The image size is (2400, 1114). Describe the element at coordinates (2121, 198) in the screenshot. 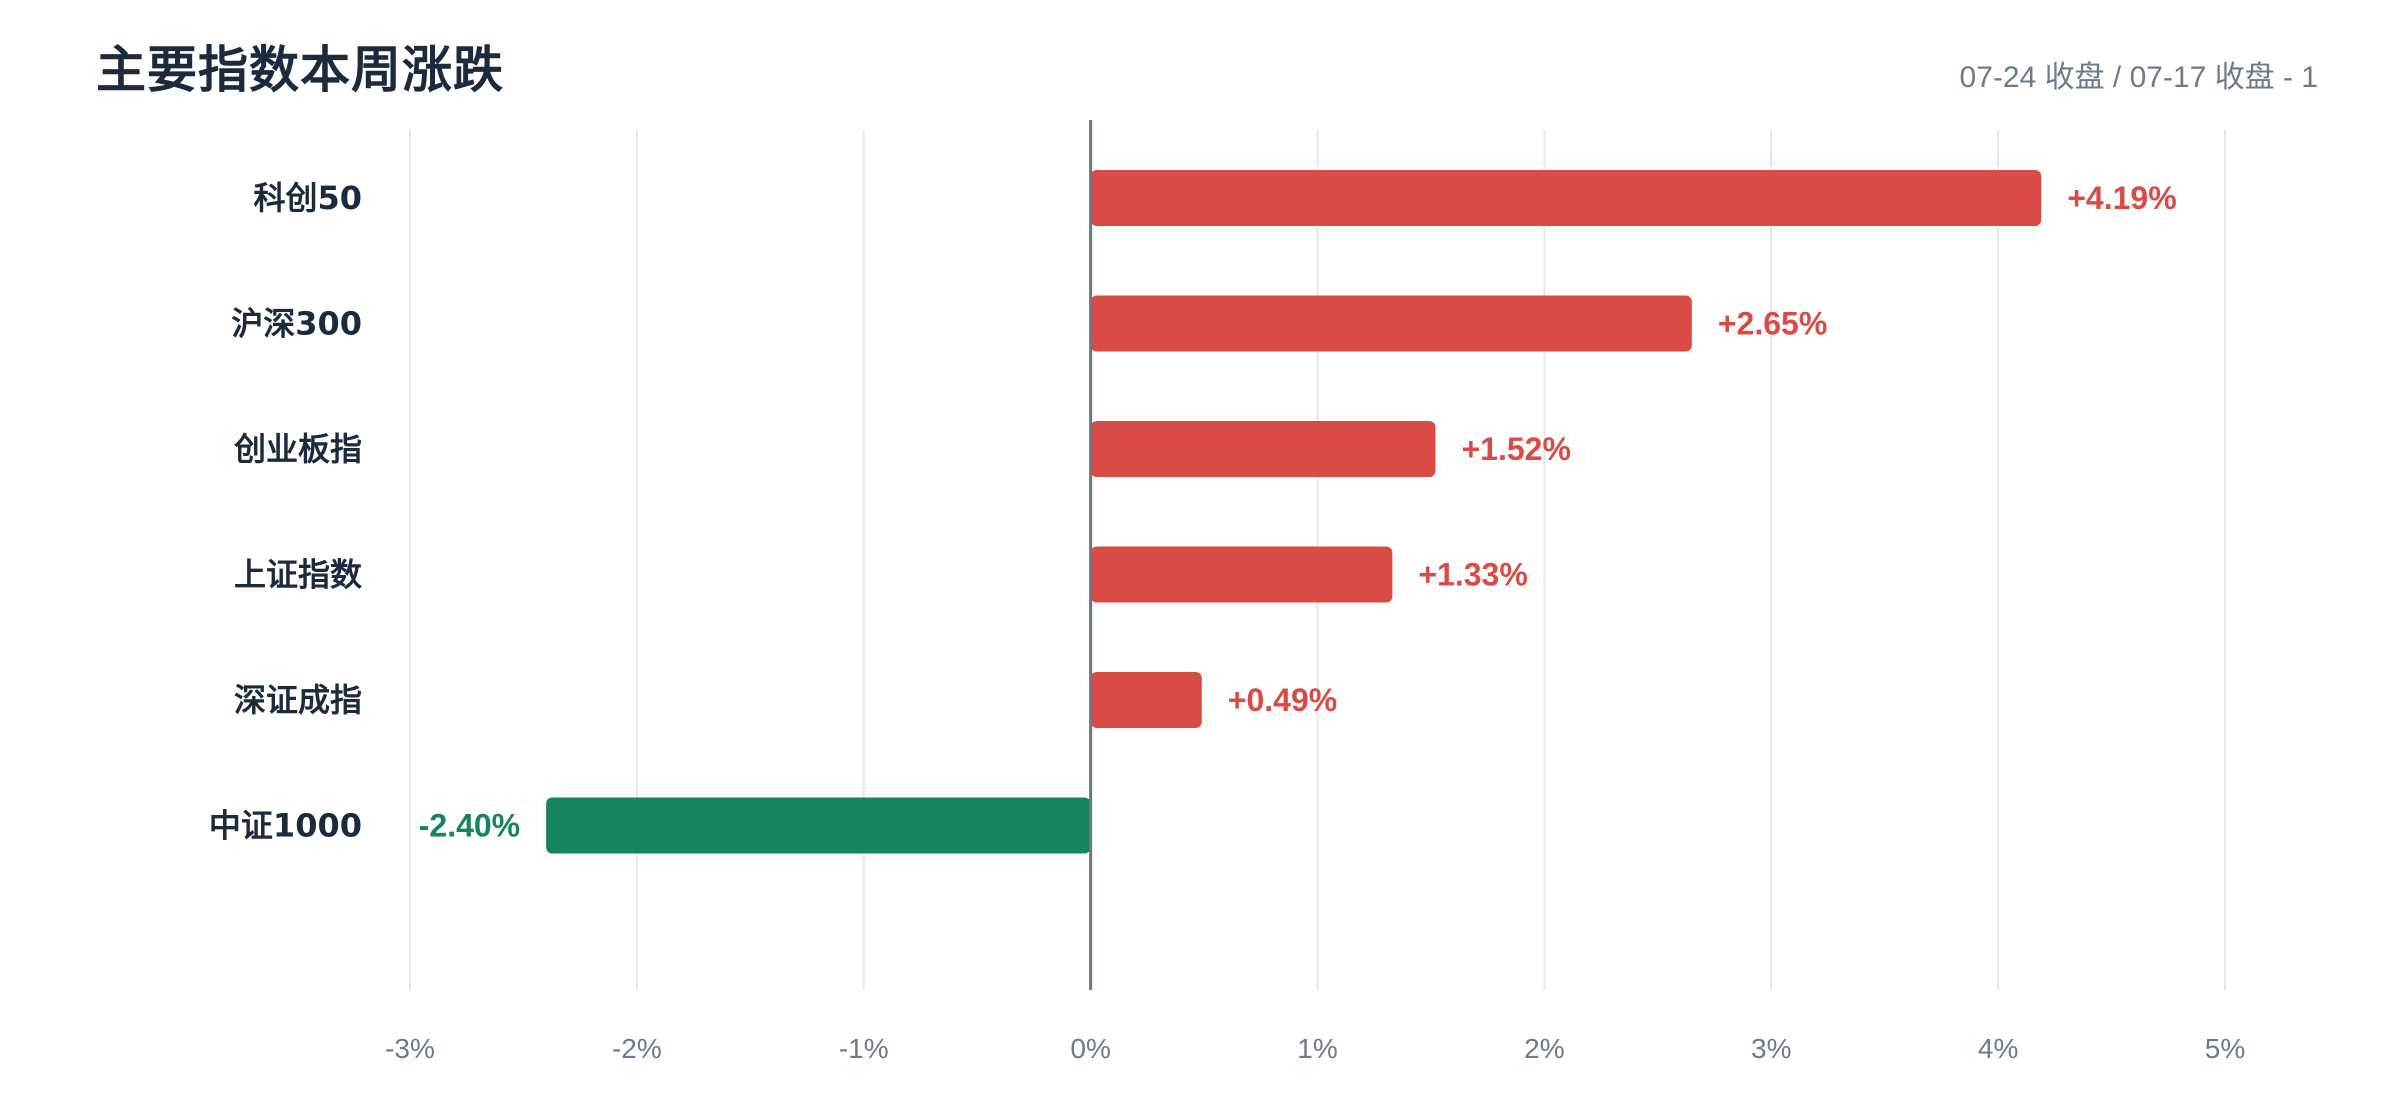

I see `value-label: +4.19%` at that location.